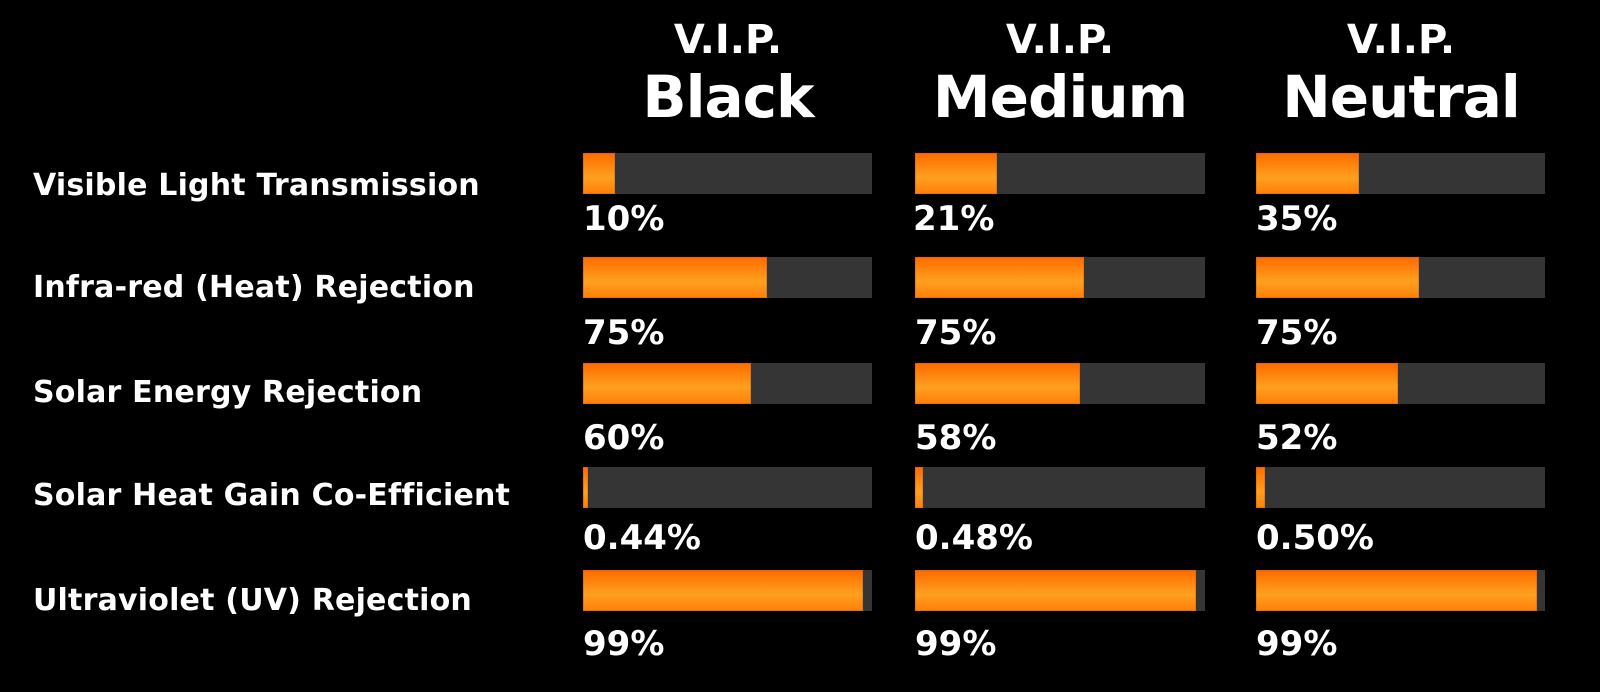 This screenshot has height=692, width=1600. Describe the element at coordinates (624, 438) in the screenshot. I see `value-label: 60%` at that location.